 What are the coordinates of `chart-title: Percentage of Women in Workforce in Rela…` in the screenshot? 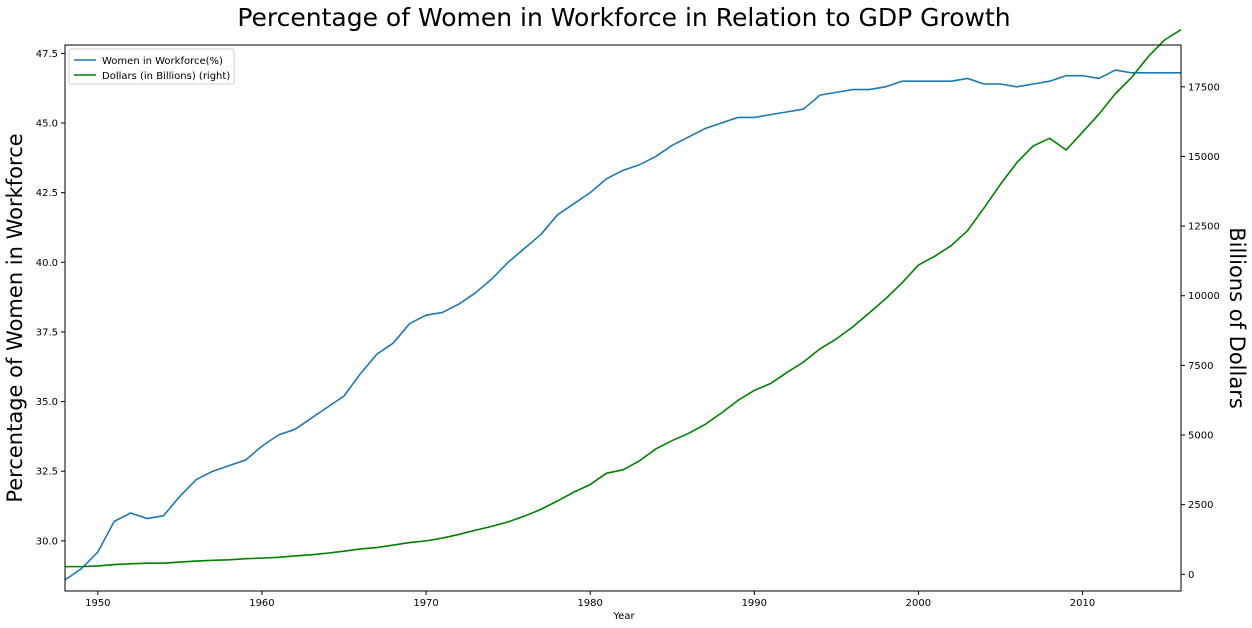 It's located at (623, 17).